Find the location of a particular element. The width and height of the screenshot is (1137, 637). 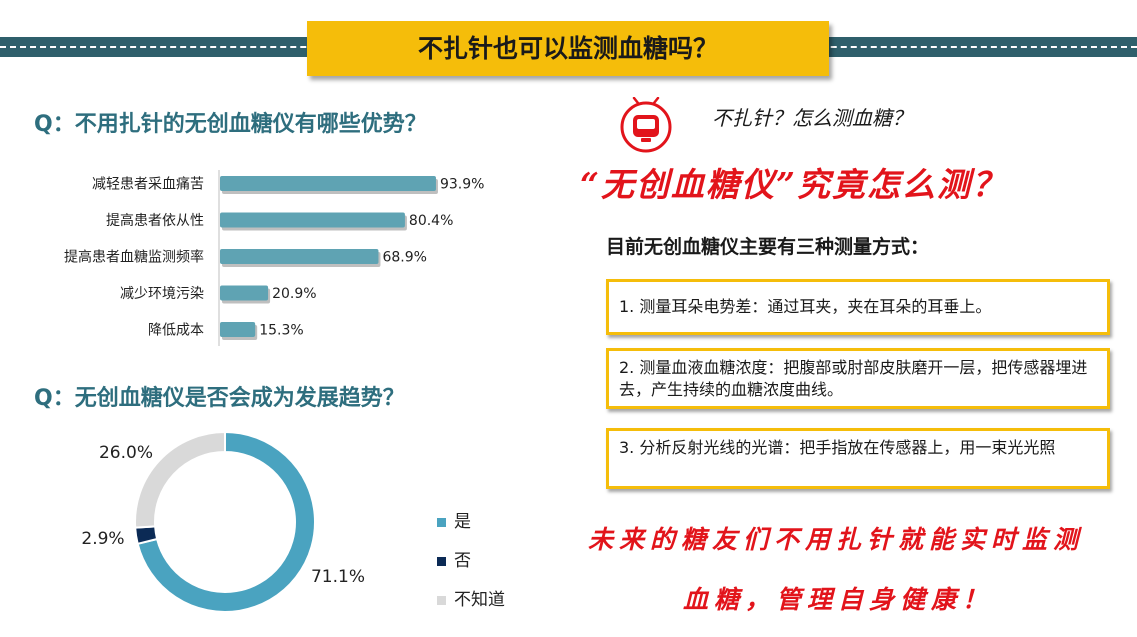

bar-category-label: 降低成本 is located at coordinates (176, 331).